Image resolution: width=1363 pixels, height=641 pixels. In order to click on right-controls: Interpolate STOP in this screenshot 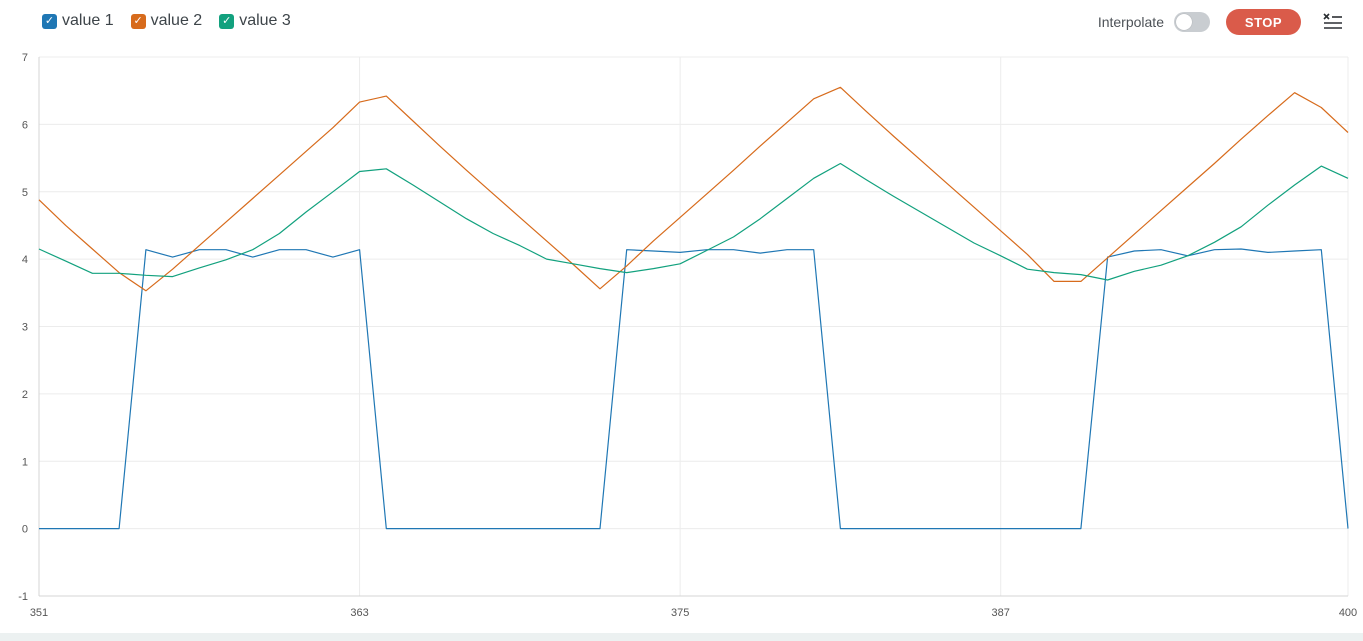, I will do `click(1220, 22)`.